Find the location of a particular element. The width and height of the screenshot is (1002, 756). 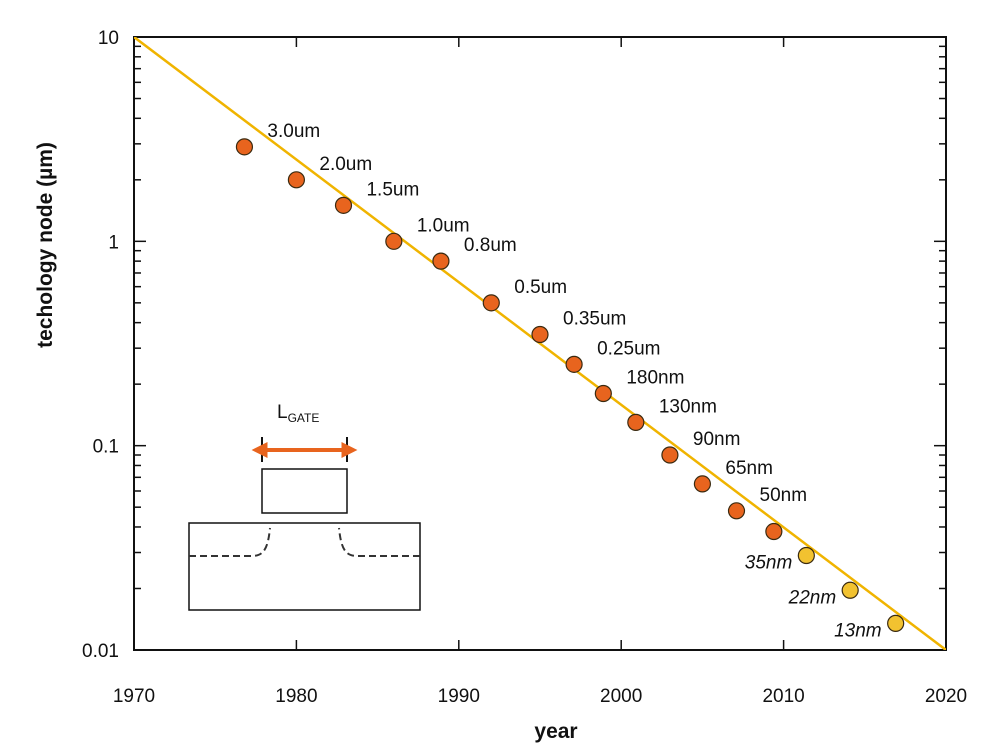

gate-inset: LGATE is located at coordinates (304, 506).